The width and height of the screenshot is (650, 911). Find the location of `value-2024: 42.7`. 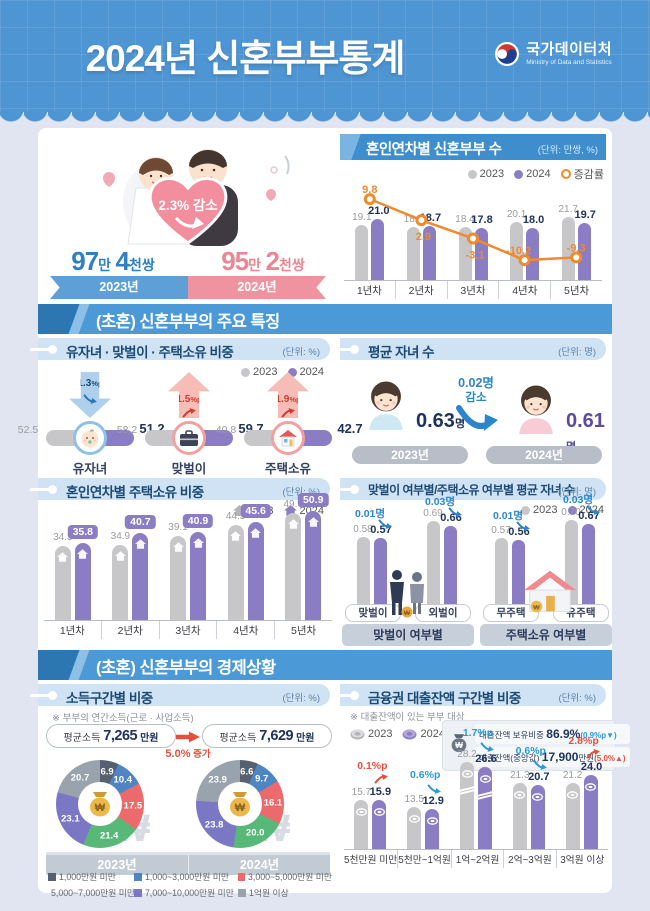

value-2024: 42.7 is located at coordinates (350, 428).